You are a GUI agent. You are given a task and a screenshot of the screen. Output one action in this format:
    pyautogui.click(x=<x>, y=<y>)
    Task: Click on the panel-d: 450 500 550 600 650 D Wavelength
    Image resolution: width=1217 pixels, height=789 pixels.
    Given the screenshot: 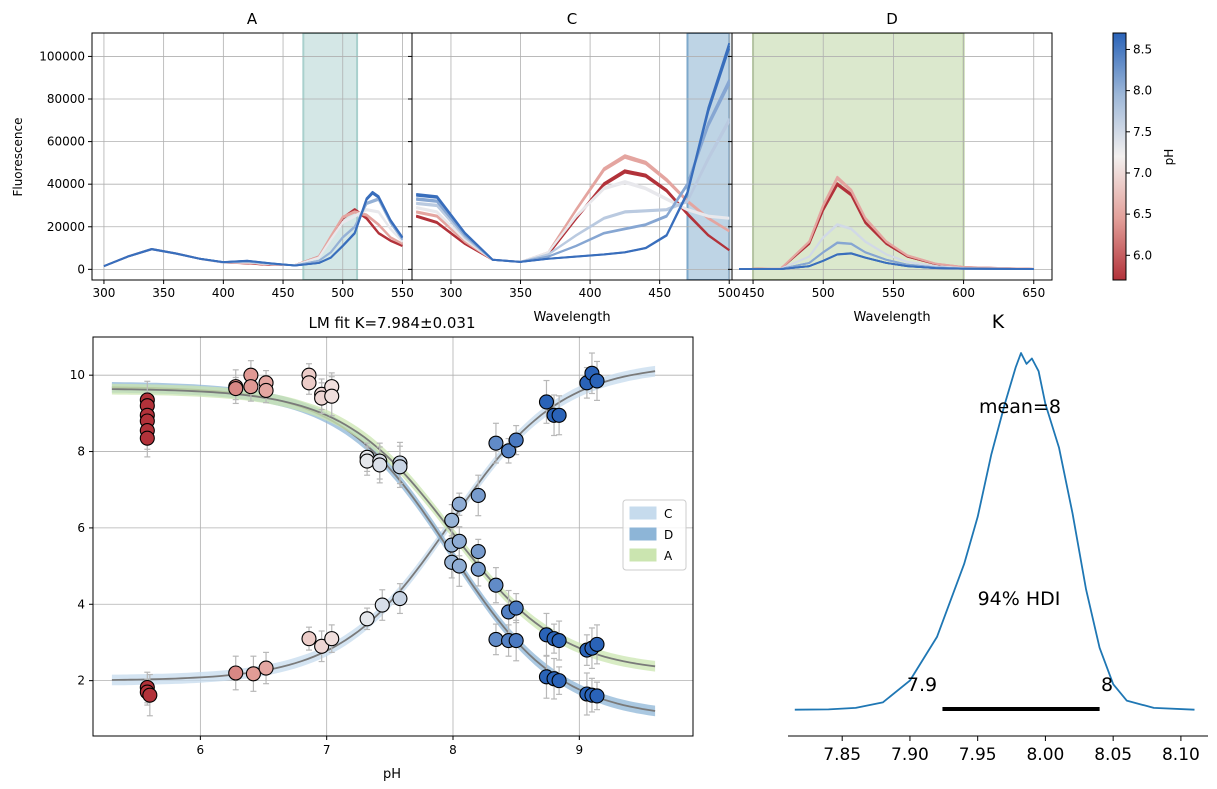 What is the action you would take?
    pyautogui.click(x=890, y=167)
    